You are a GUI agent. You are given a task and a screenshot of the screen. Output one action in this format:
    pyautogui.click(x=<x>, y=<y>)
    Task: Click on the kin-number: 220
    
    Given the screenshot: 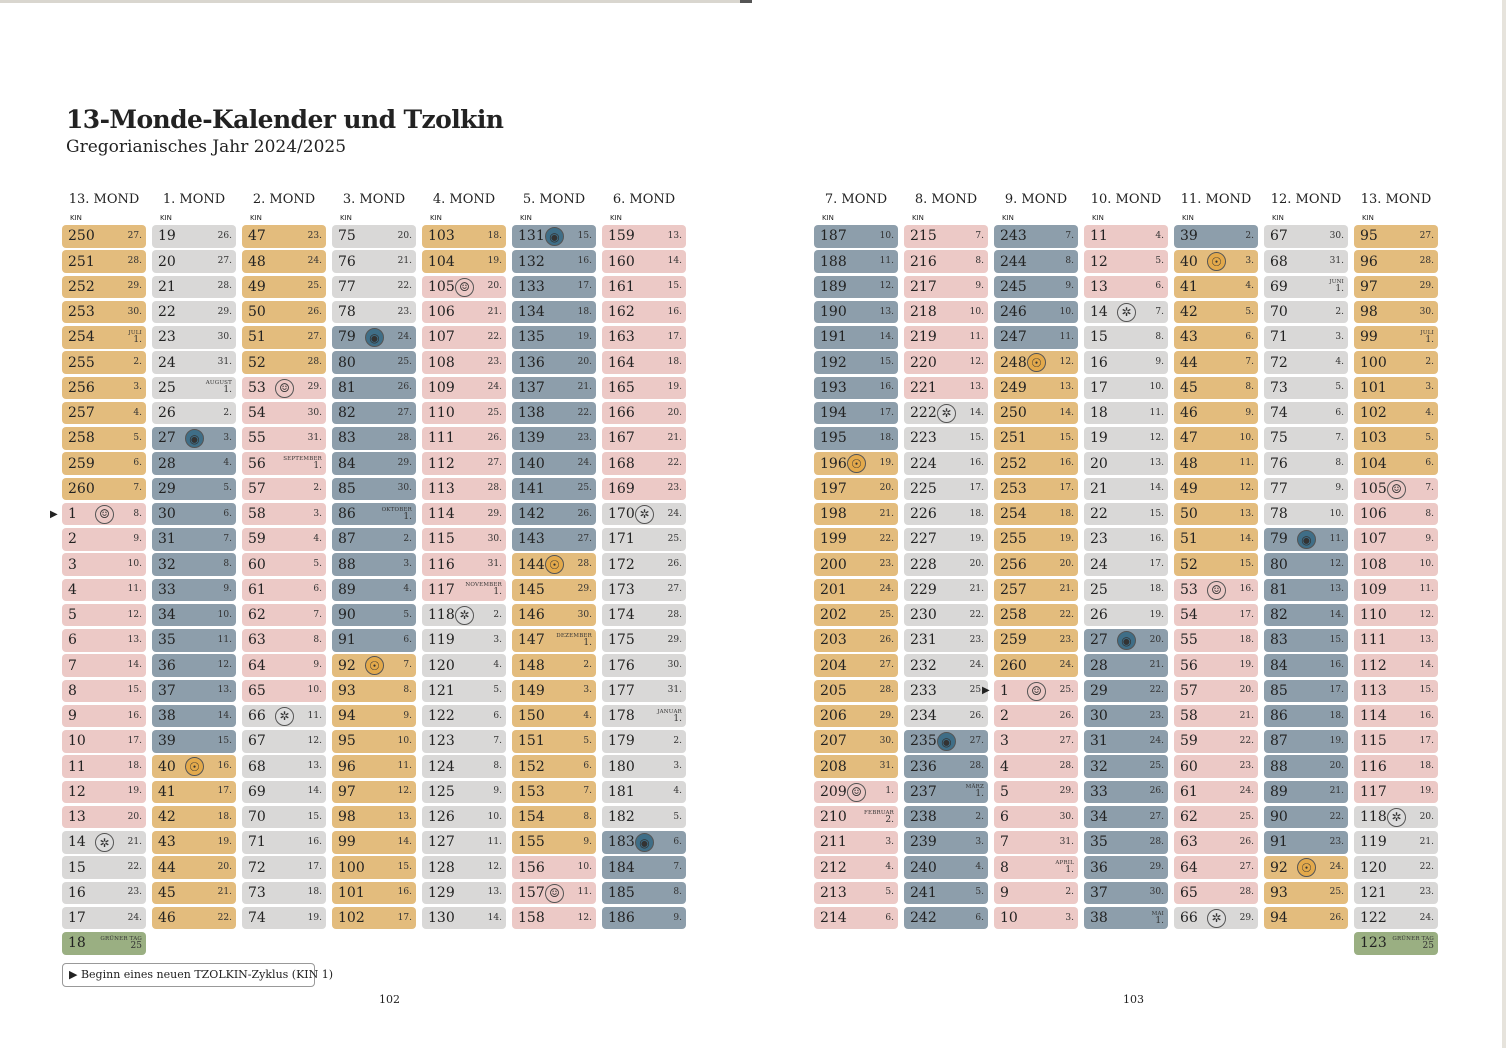 What is the action you would take?
    pyautogui.click(x=923, y=362)
    